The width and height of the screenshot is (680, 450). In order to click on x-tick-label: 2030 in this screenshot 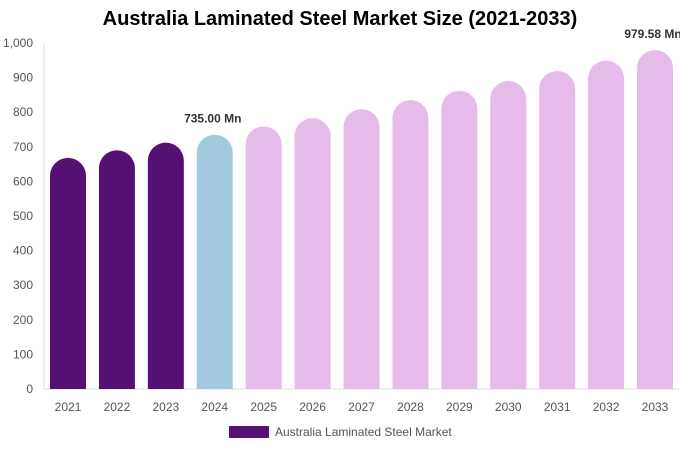, I will do `click(508, 407)`.